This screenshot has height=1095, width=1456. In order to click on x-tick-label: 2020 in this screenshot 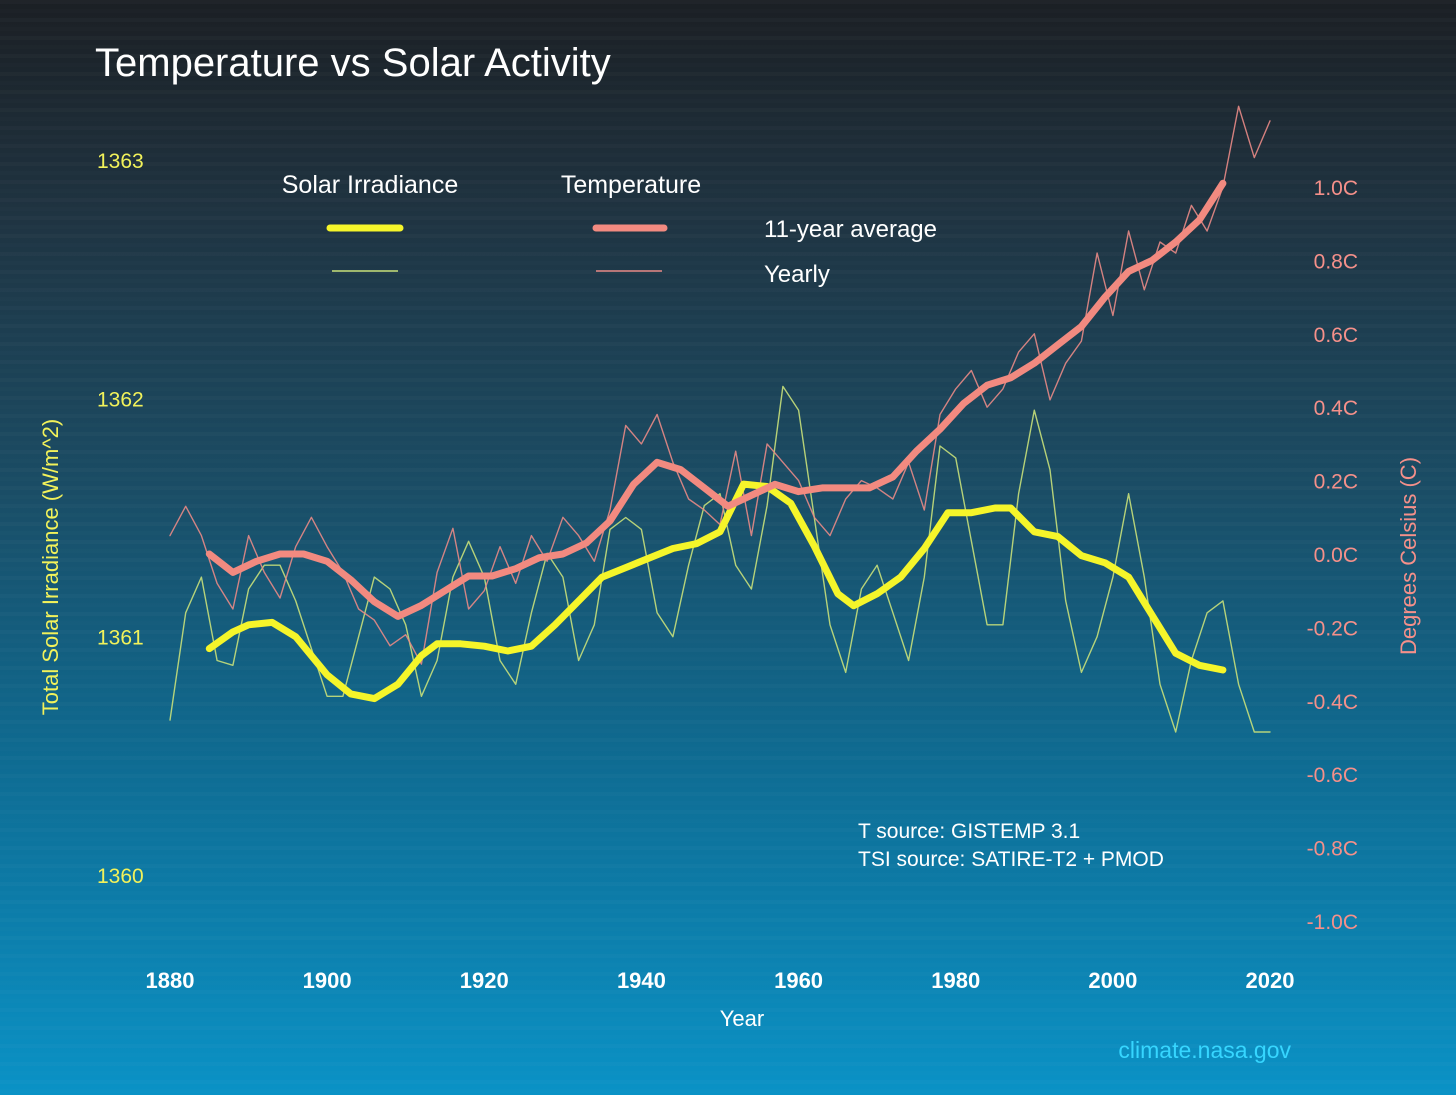, I will do `click(1270, 980)`.